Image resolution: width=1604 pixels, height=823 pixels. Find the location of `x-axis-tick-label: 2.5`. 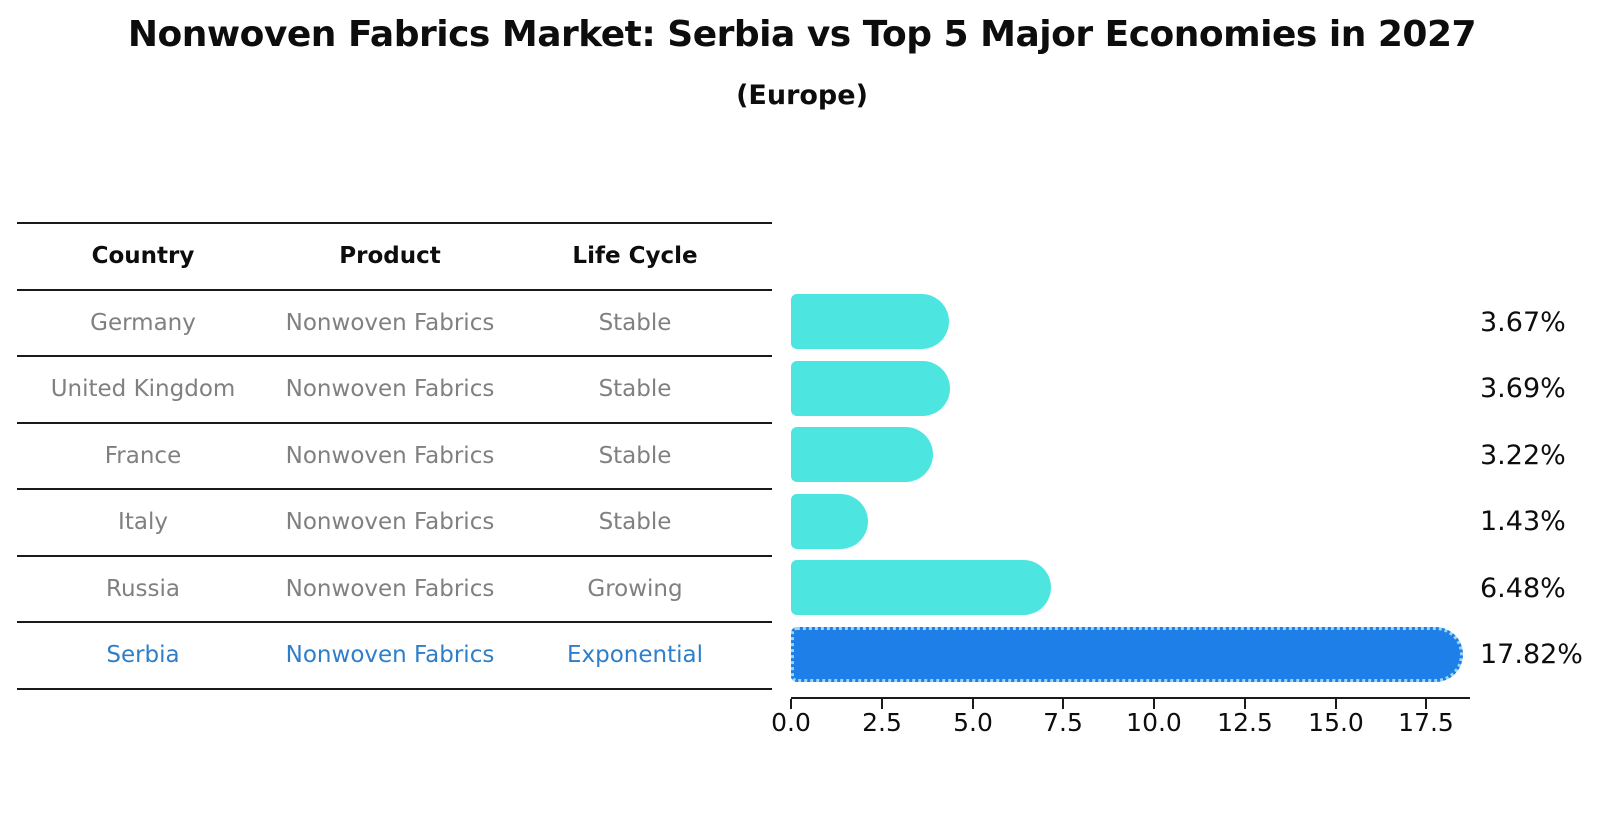

x-axis-tick-label: 2.5 is located at coordinates (882, 722).